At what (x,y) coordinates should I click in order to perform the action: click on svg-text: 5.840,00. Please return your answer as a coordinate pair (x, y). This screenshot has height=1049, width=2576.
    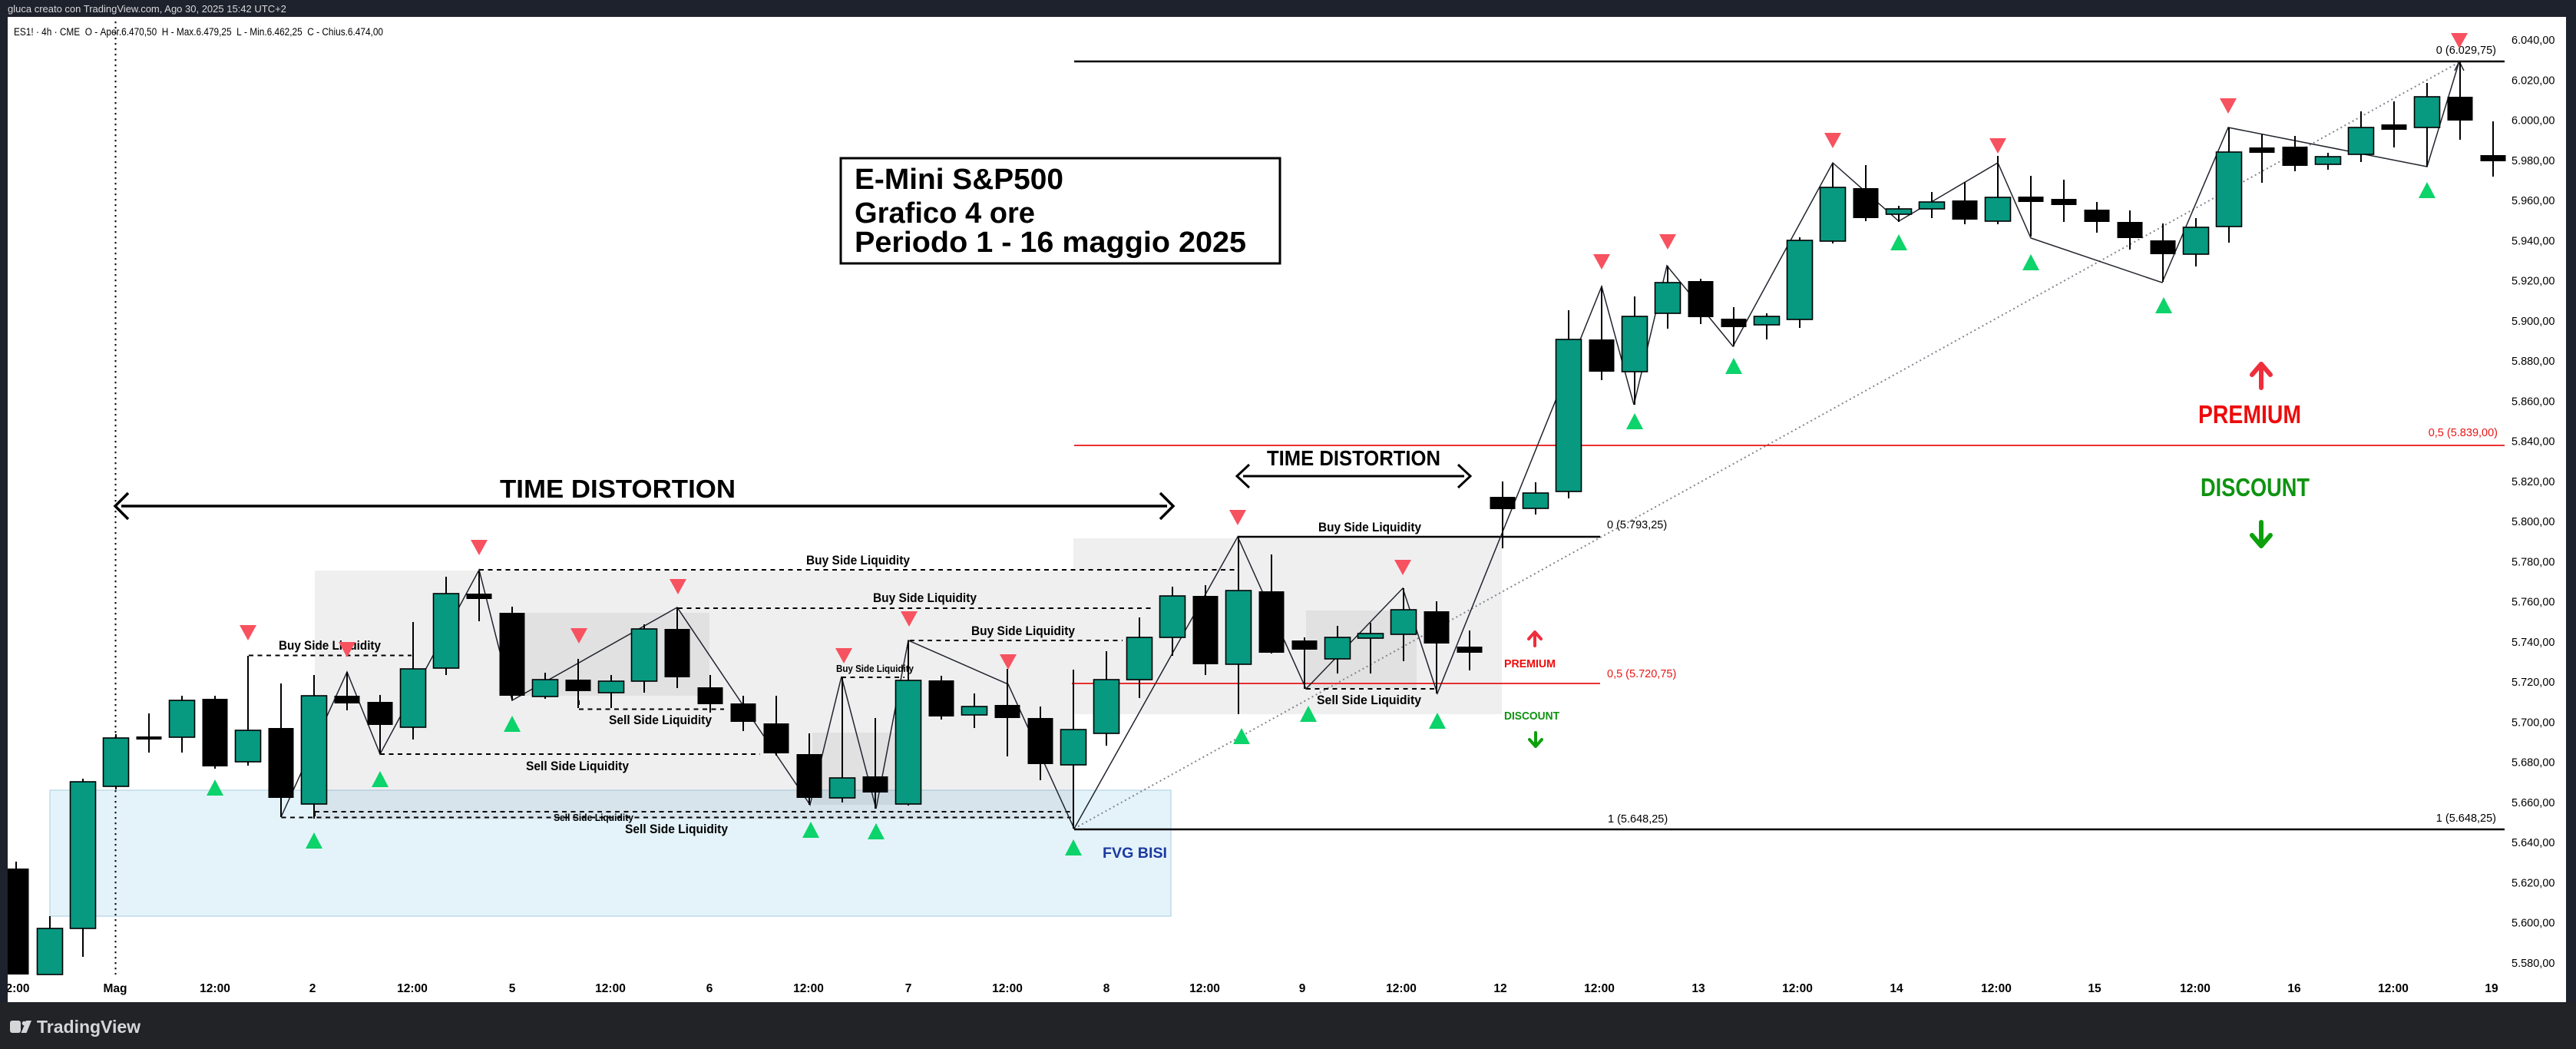
    Looking at the image, I should click on (2533, 442).